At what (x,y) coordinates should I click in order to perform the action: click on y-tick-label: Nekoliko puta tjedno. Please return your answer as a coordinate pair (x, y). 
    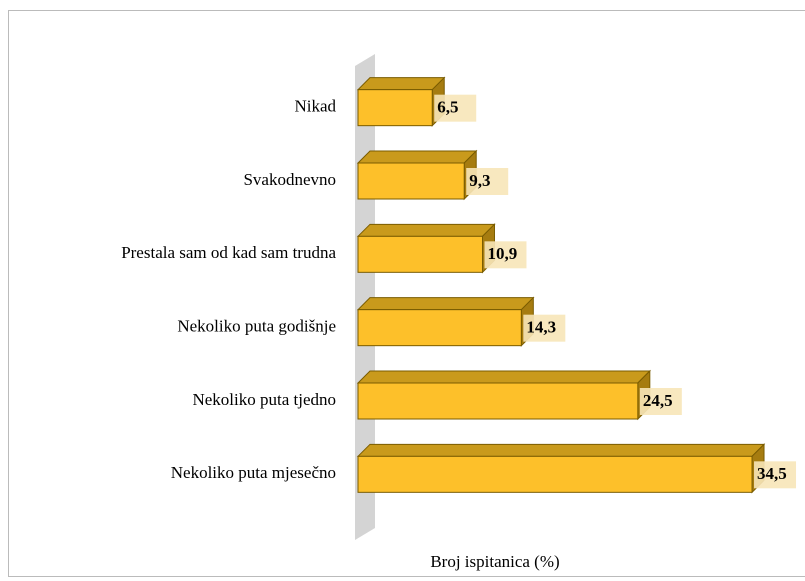
    Looking at the image, I should click on (264, 399).